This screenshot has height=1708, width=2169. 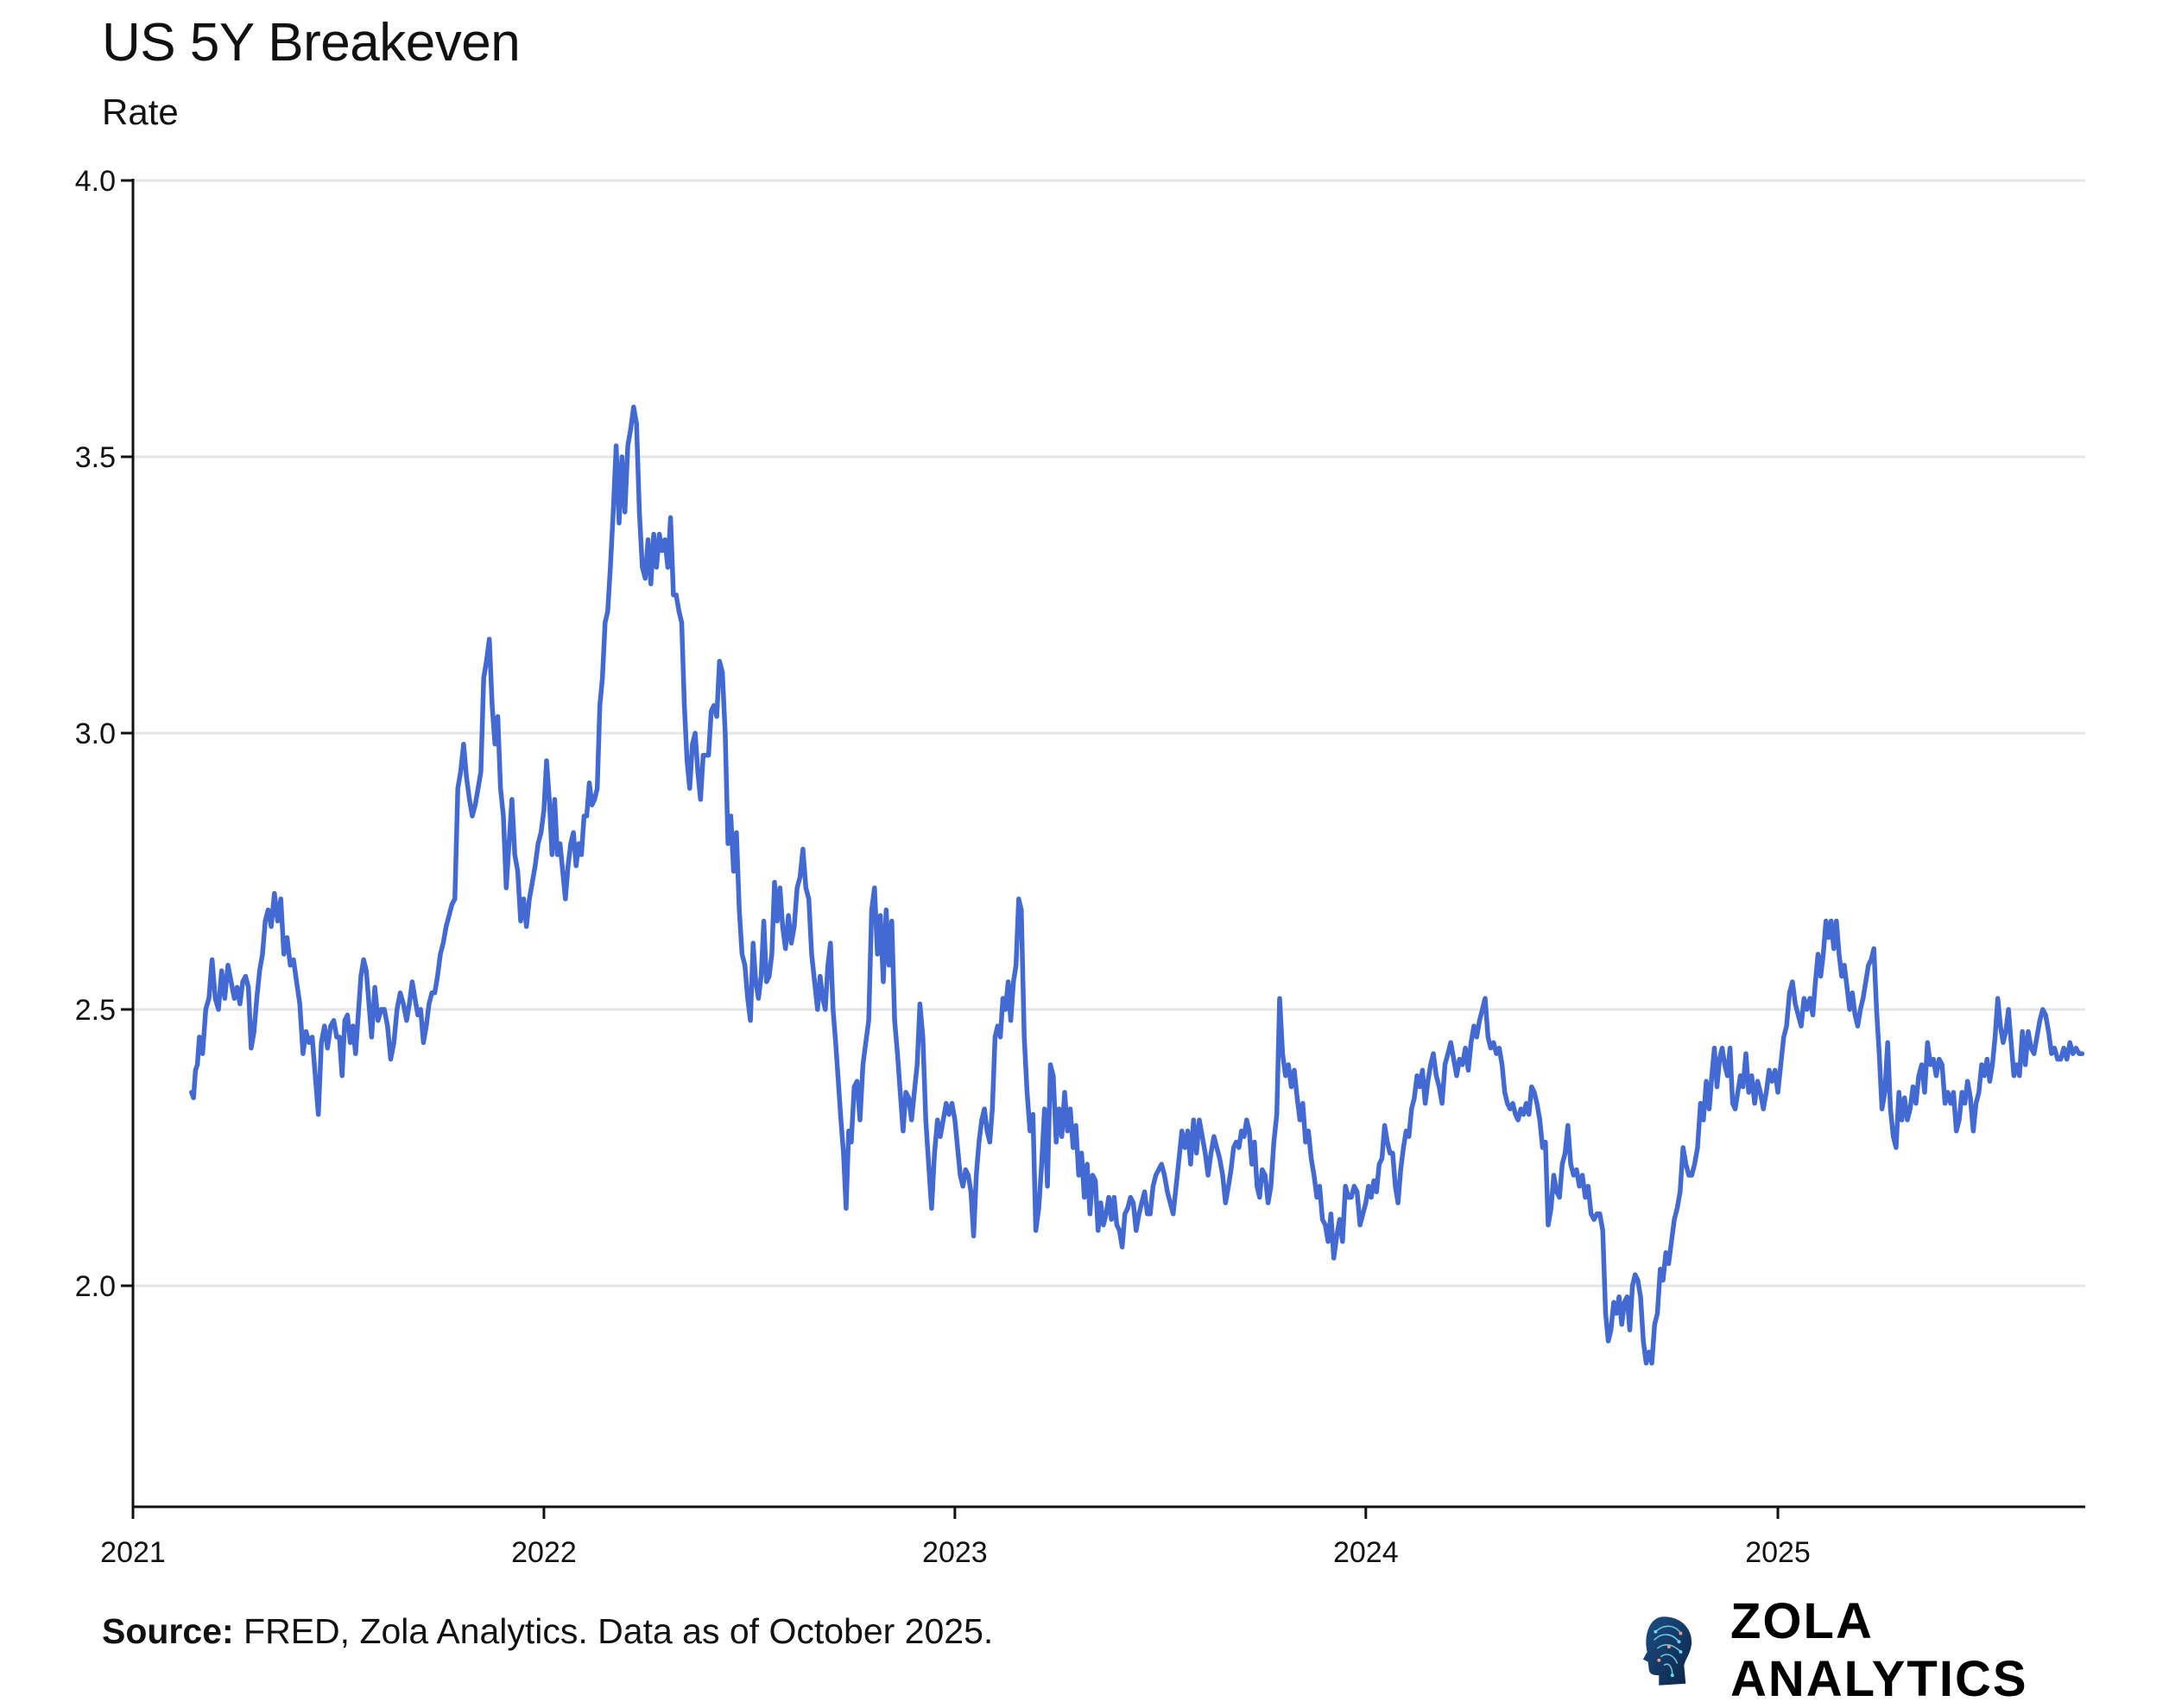 What do you see at coordinates (95, 1011) in the screenshot?
I see `y-tick-label: 2.5` at bounding box center [95, 1011].